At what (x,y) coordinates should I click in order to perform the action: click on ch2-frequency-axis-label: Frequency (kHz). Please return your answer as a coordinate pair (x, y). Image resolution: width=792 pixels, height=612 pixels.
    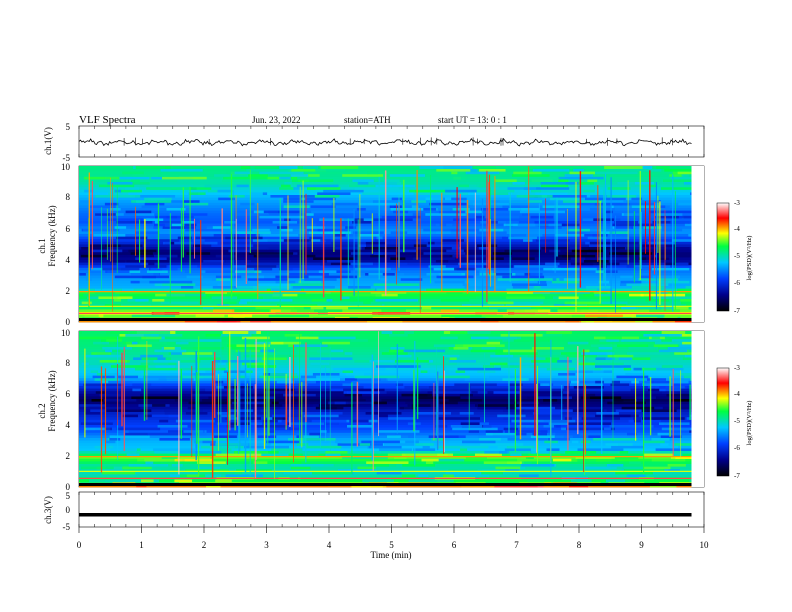
    Looking at the image, I should click on (52, 400).